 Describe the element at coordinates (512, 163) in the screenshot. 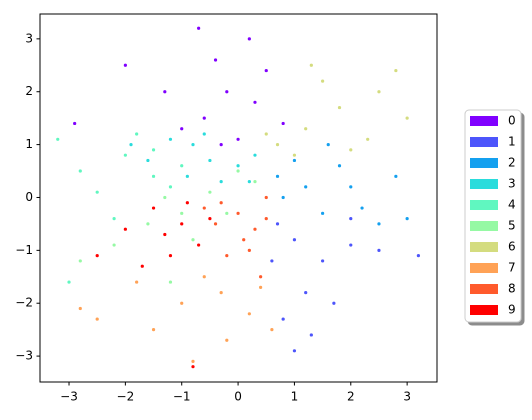

I see `legend-label: 2` at that location.